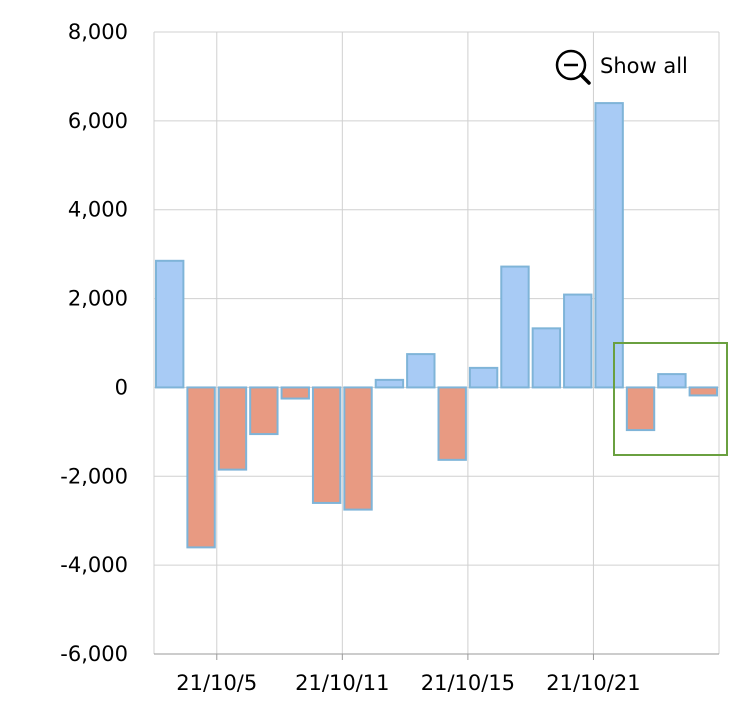 The image size is (750, 708). I want to click on axes, so click(436, 656).